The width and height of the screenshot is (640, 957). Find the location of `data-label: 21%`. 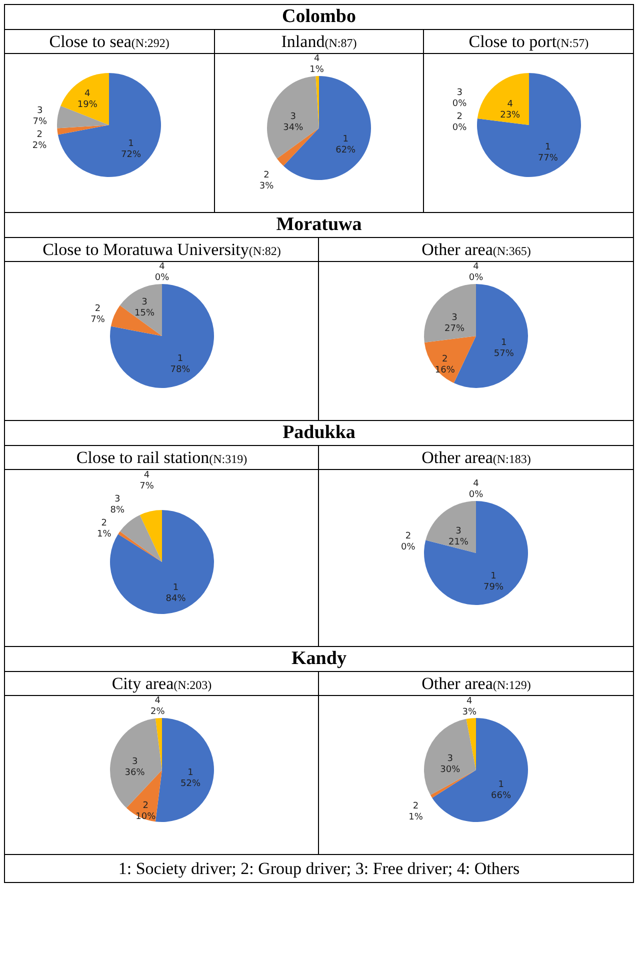

data-label: 21% is located at coordinates (459, 542).